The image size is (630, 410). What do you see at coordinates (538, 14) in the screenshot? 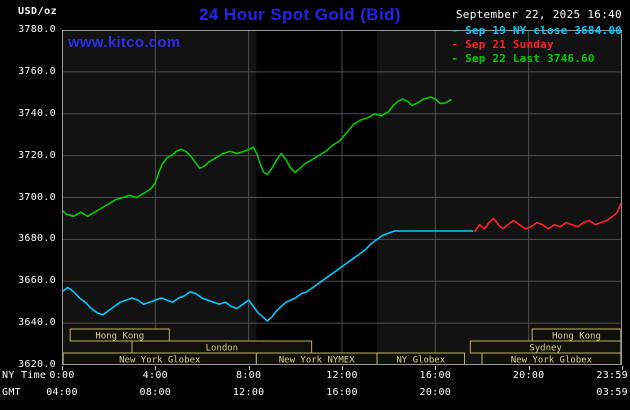
I see `chart-datetime: September 22, 2025 16:40` at bounding box center [538, 14].